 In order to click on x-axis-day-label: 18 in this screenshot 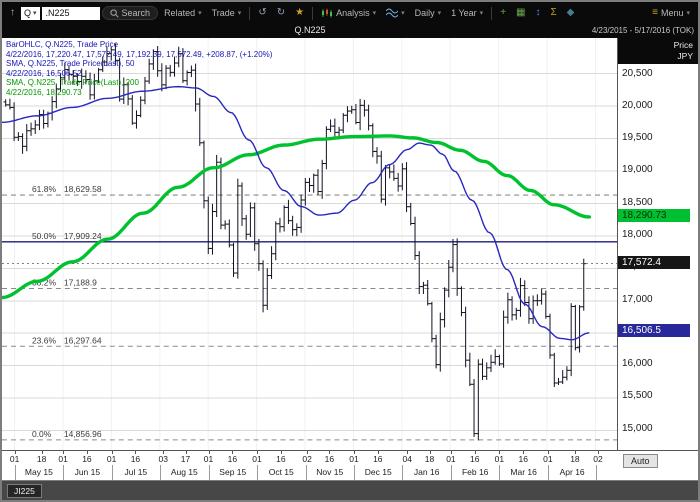, I will do `click(41, 459)`.